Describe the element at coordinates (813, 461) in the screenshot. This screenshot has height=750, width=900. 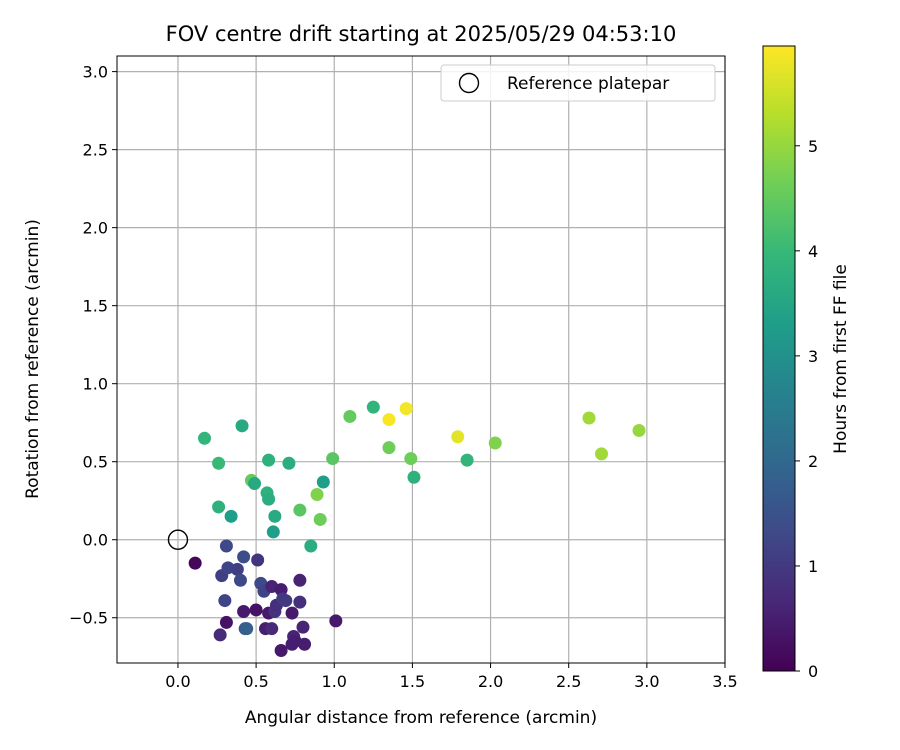
I see `colorbar-tick-label: 2` at that location.